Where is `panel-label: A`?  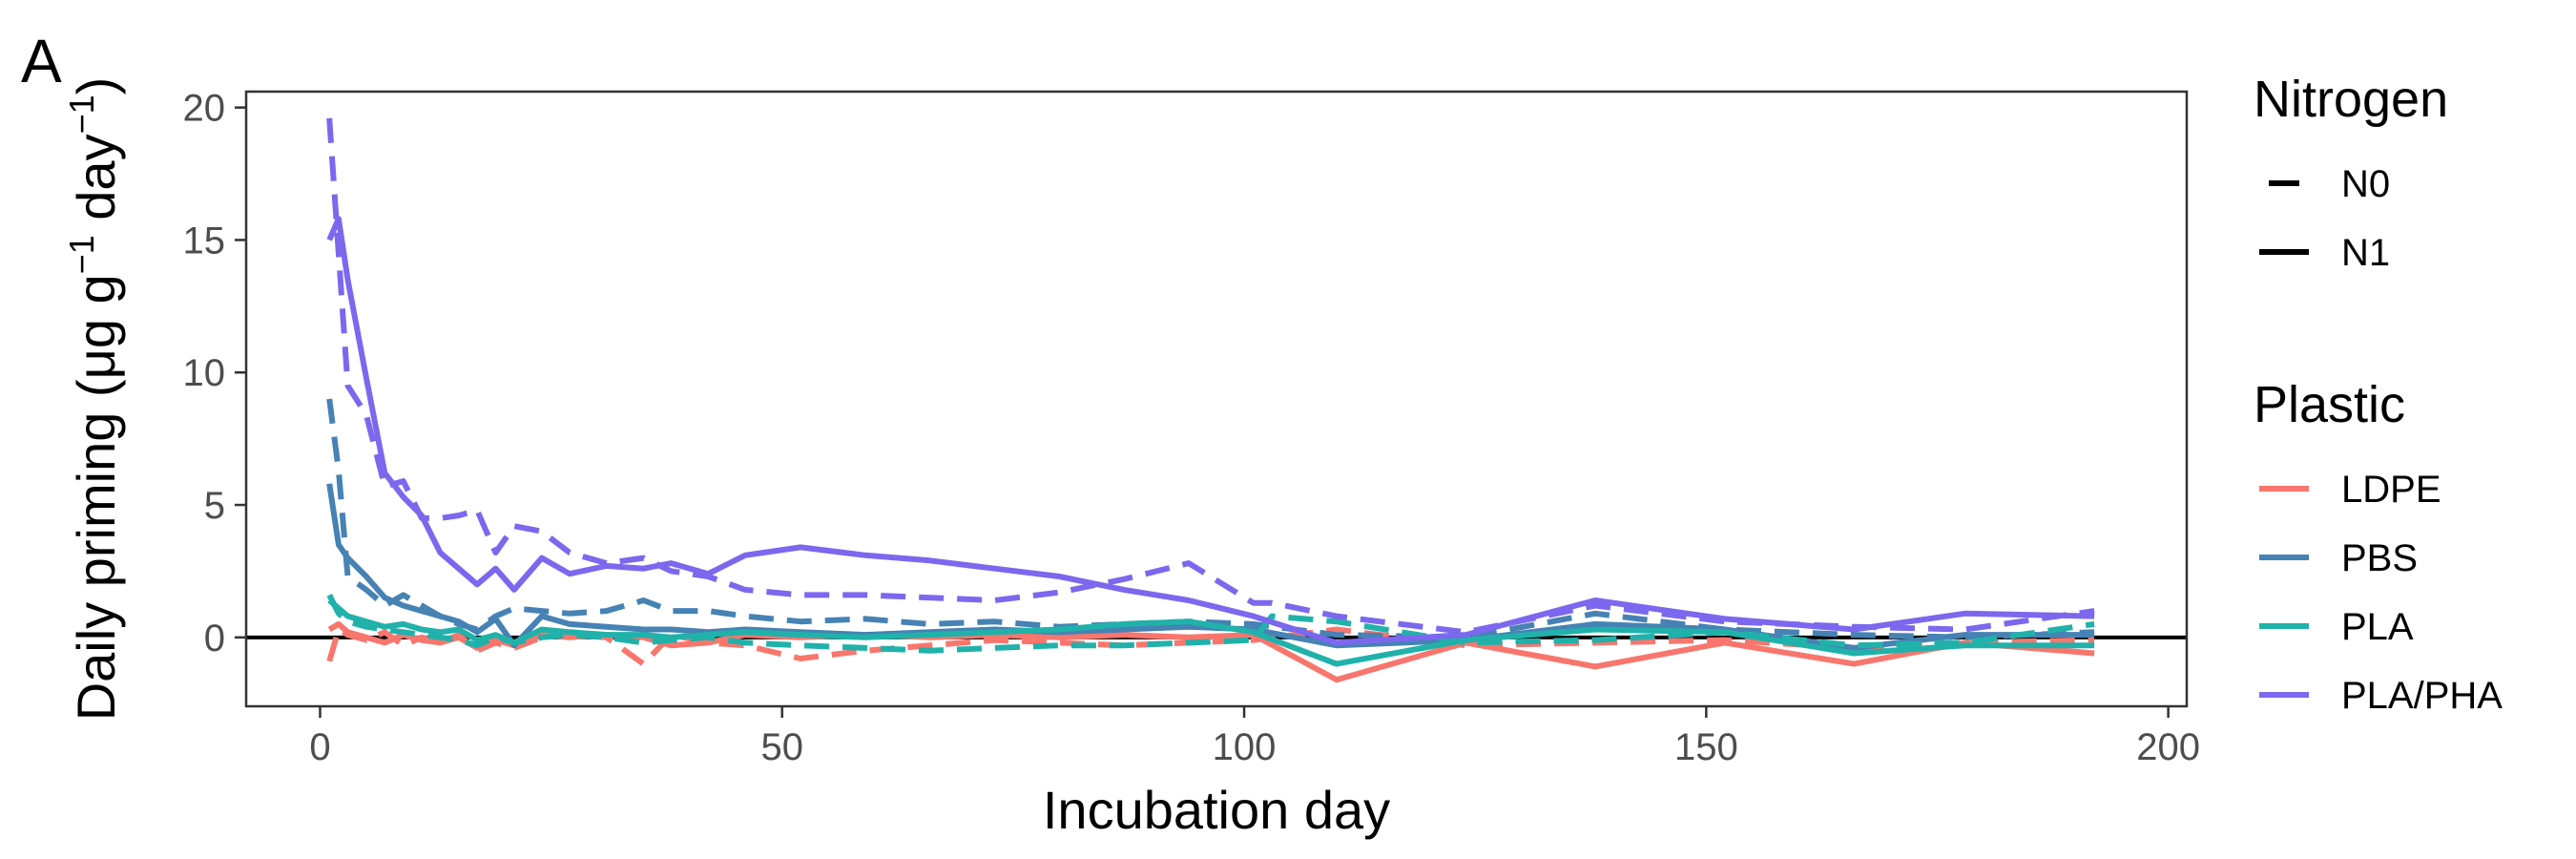
panel-label: A is located at coordinates (41, 61).